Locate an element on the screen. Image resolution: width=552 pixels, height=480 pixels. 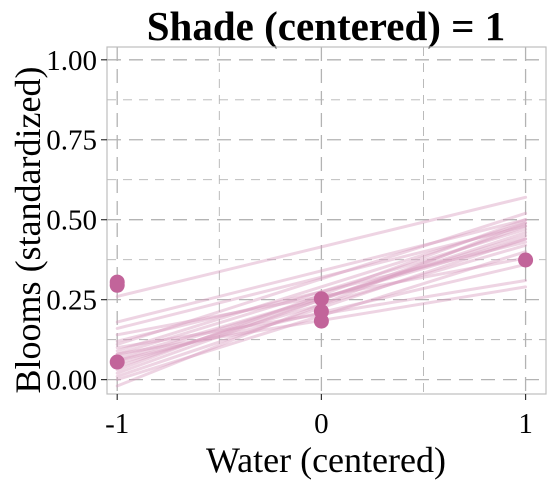
x-tick-label-0: -1 is located at coordinates (117, 424).